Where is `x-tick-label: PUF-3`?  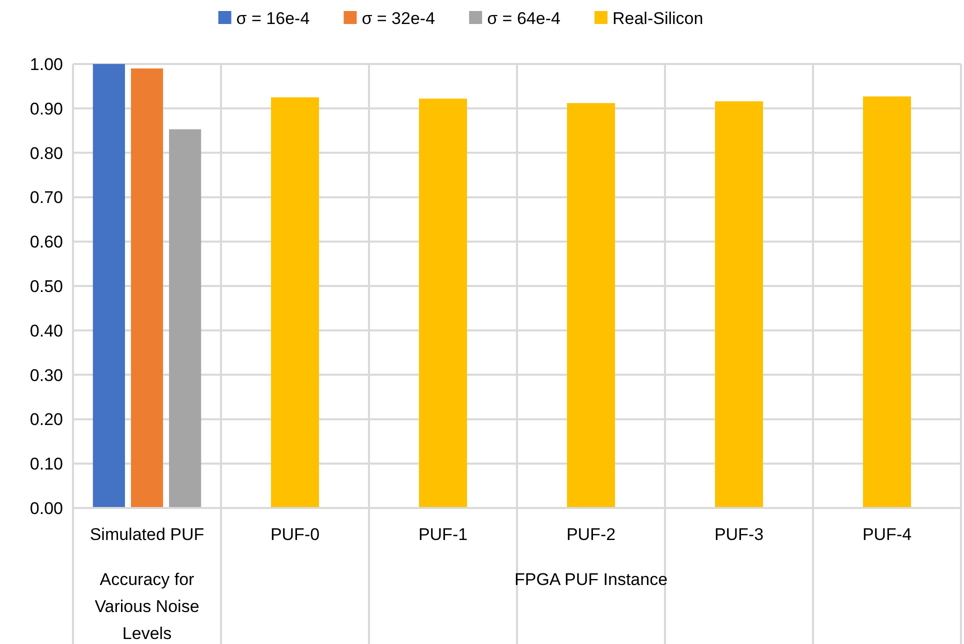
x-tick-label: PUF-3 is located at coordinates (739, 534).